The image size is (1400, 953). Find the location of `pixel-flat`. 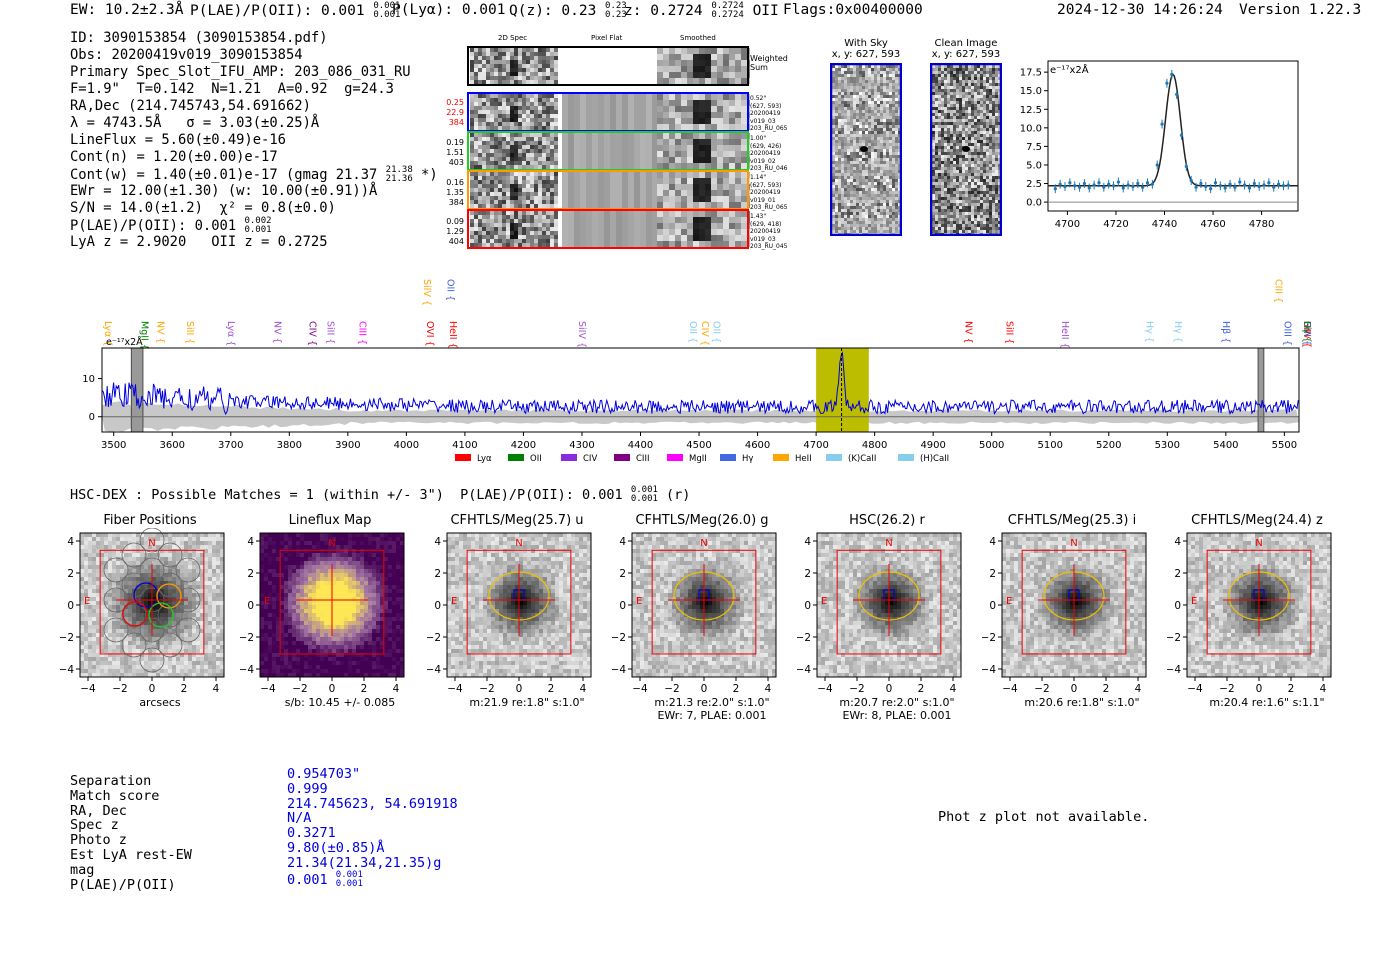

pixel-flat is located at coordinates (583, 151).